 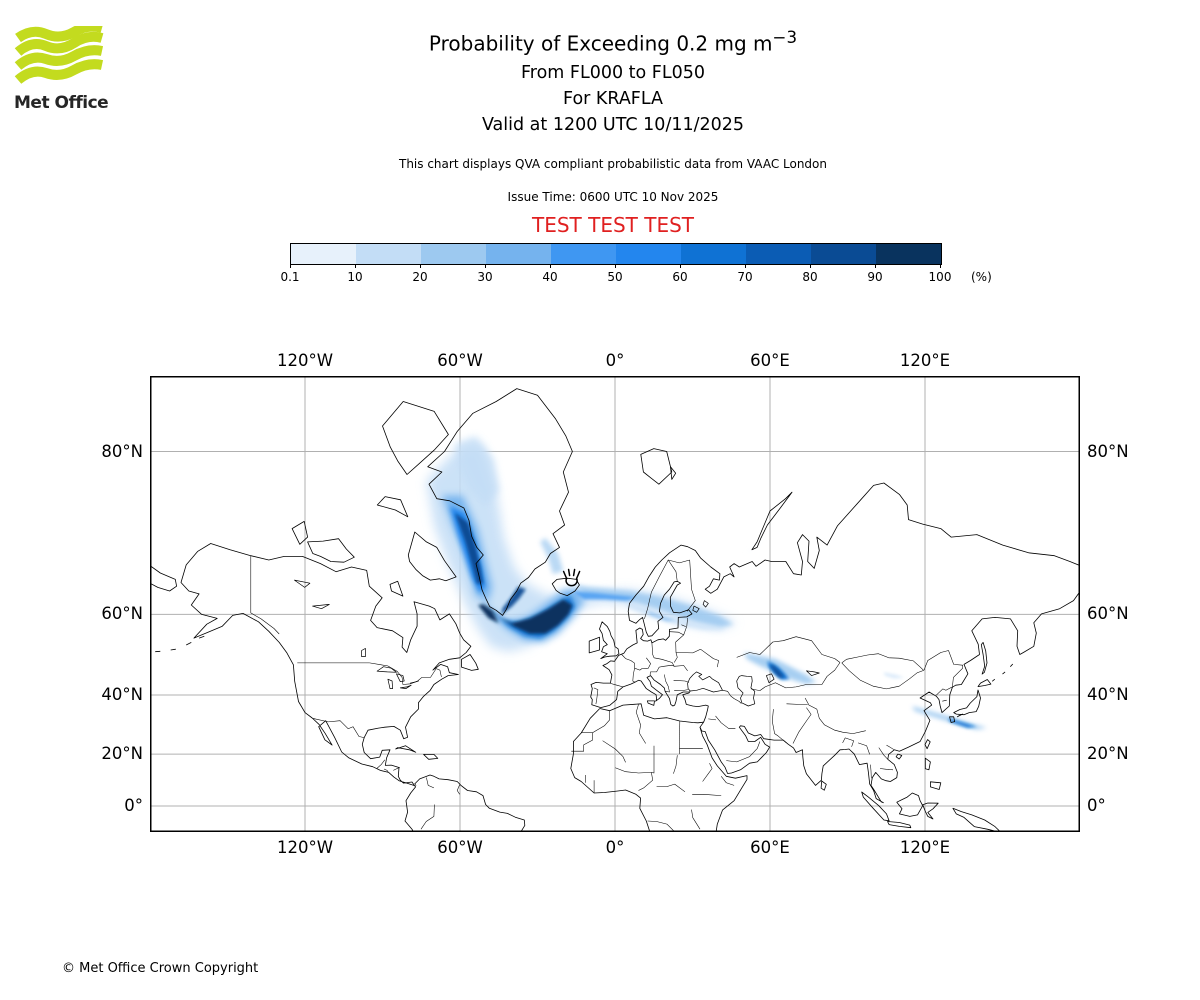 I want to click on colorbar-tick-label: 100, so click(x=940, y=277).